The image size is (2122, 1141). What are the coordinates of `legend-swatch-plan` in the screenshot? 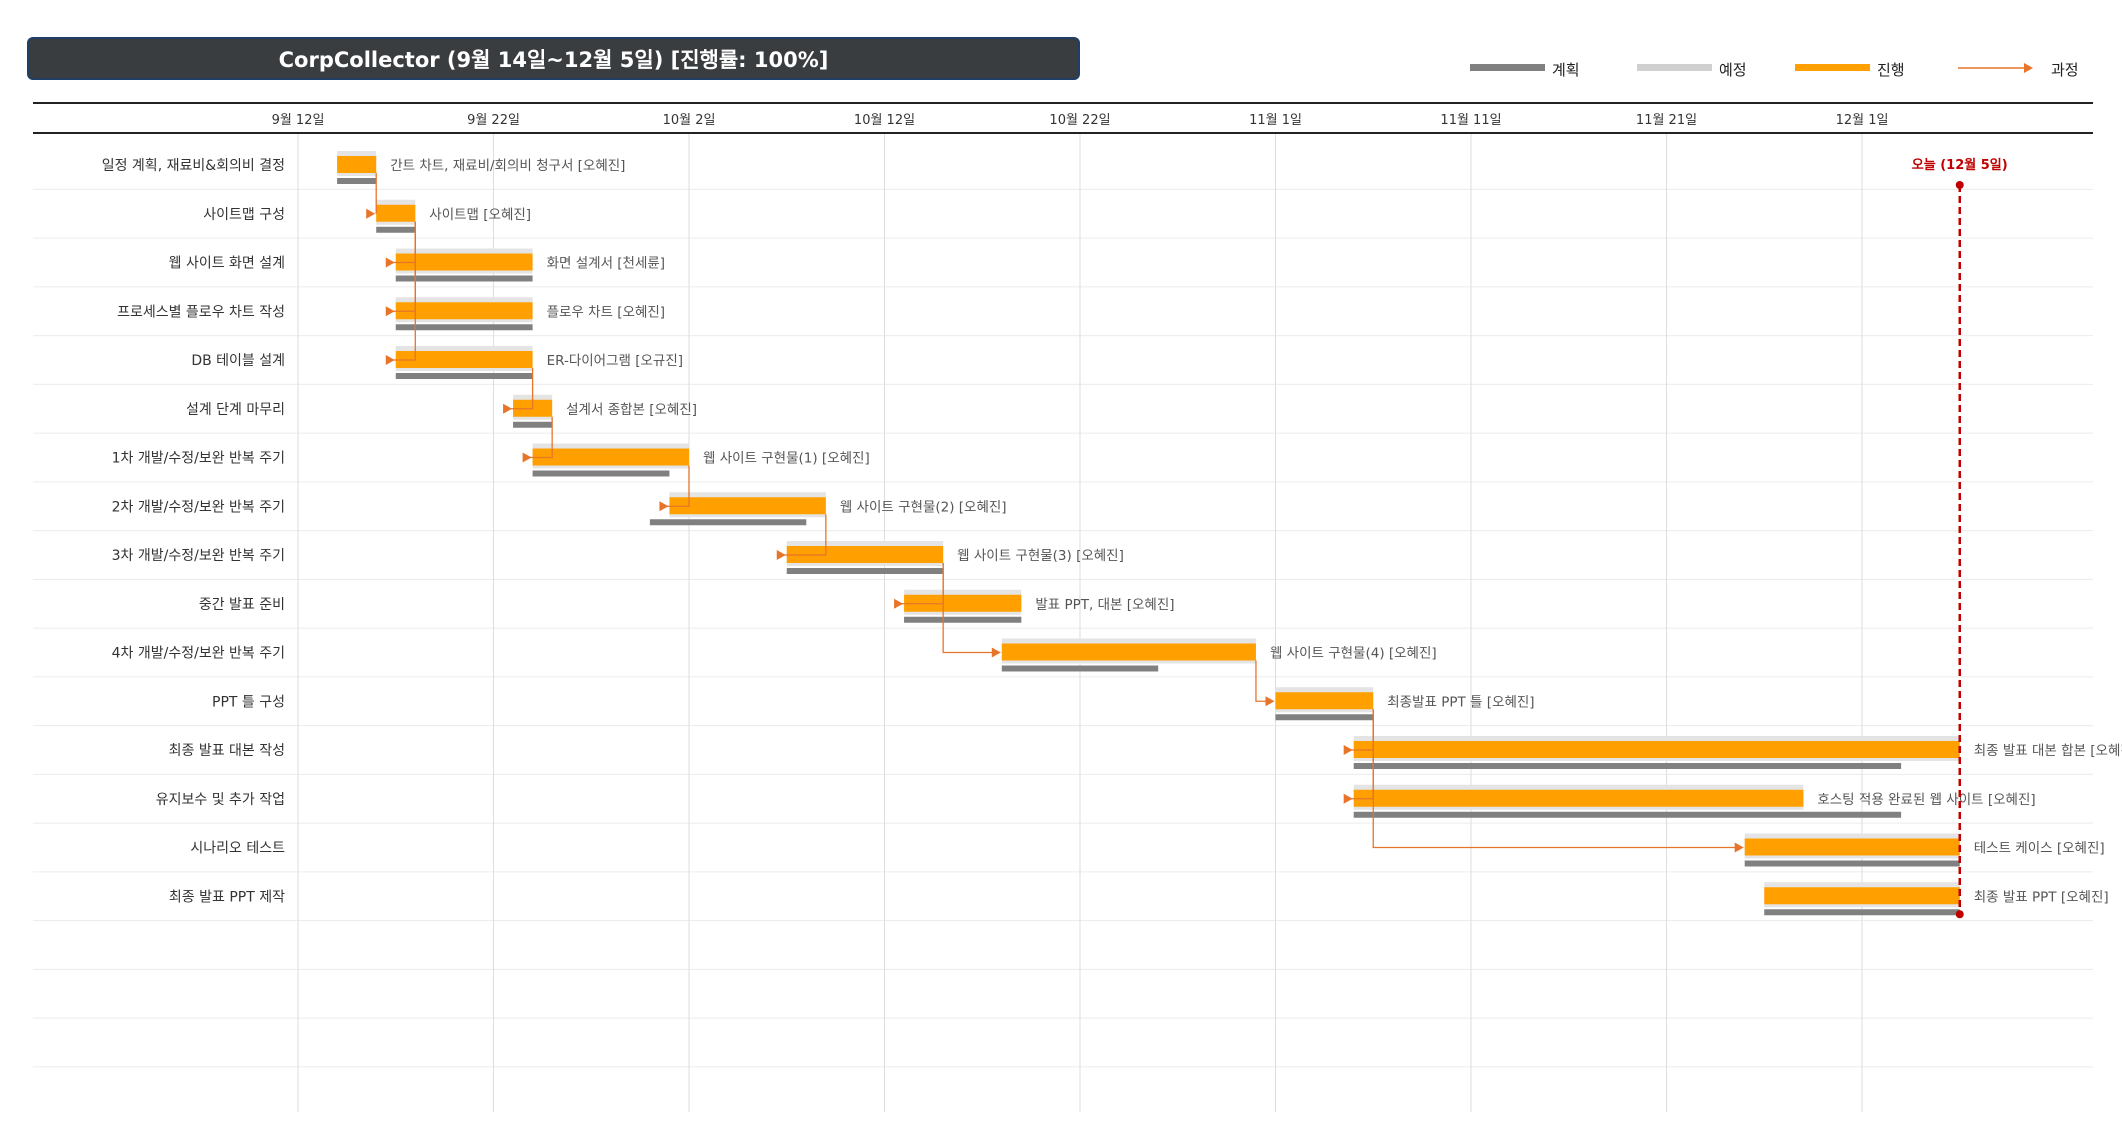 It's located at (1507, 67).